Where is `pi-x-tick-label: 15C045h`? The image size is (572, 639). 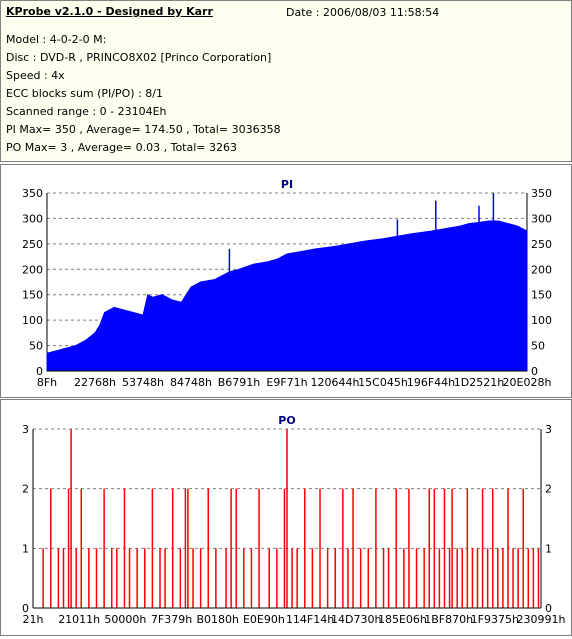 pi-x-tick-label: 15C045h is located at coordinates (383, 382).